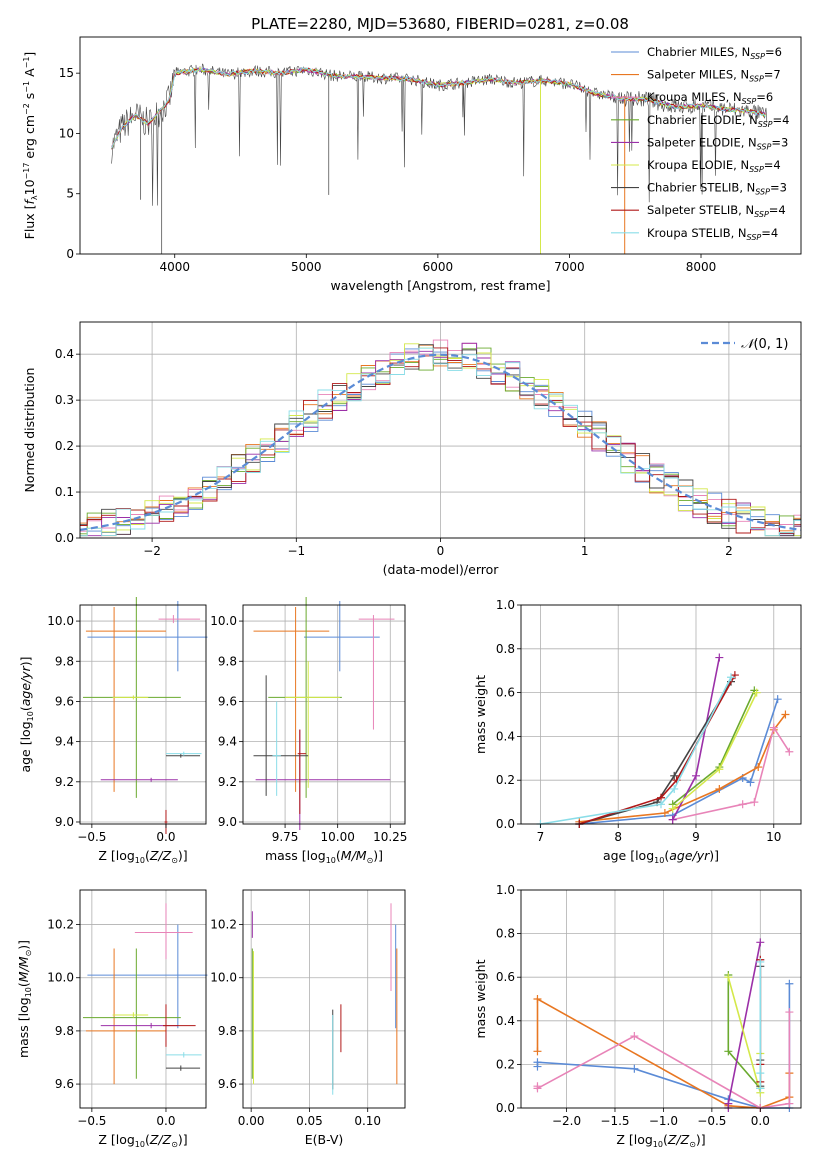 The height and width of the screenshot is (1170, 819). I want to click on legend-label: Salpeter MILES, NSSP=7, so click(714, 76).